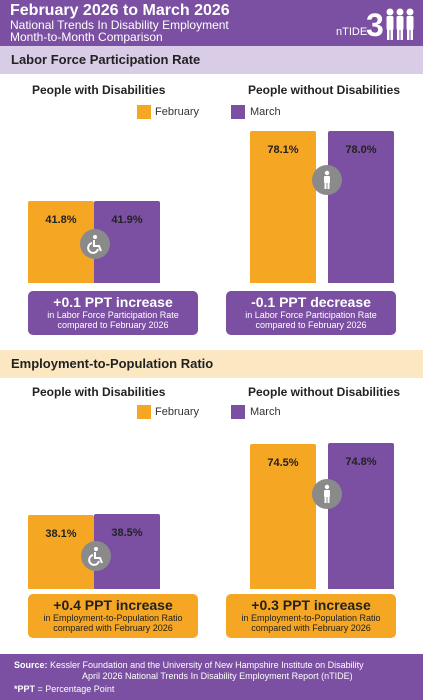  Describe the element at coordinates (265, 112) in the screenshot. I see `legend-label-march: March` at that location.